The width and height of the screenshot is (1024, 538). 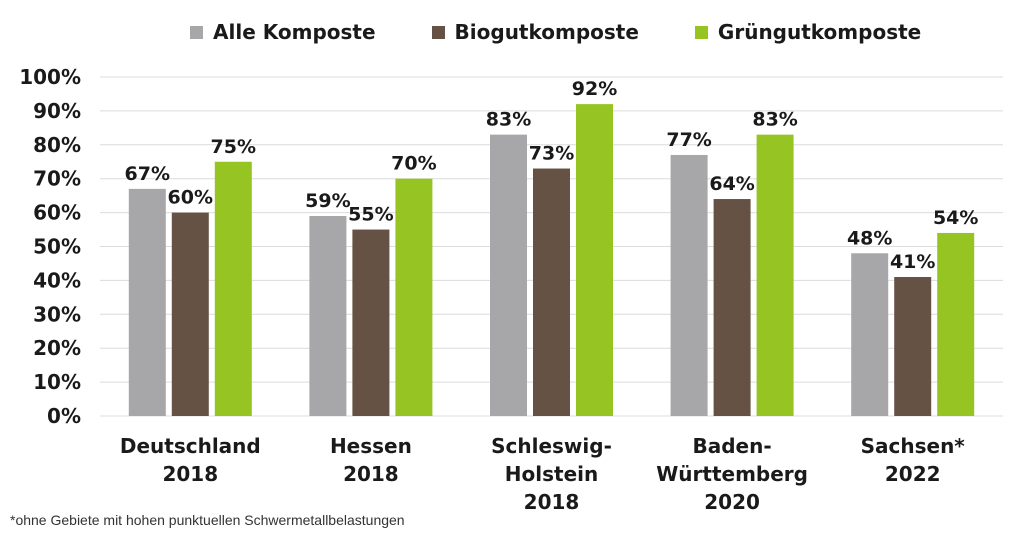 I want to click on legend-item-alle: Alle Komposte, so click(x=283, y=32).